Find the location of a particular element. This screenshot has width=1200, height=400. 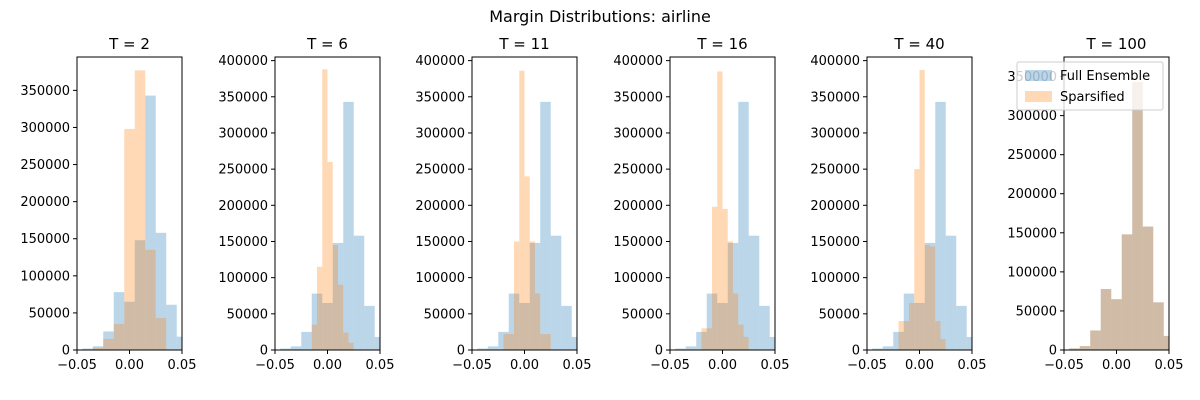

x-tick-label: −0.05 is located at coordinates (670, 365).